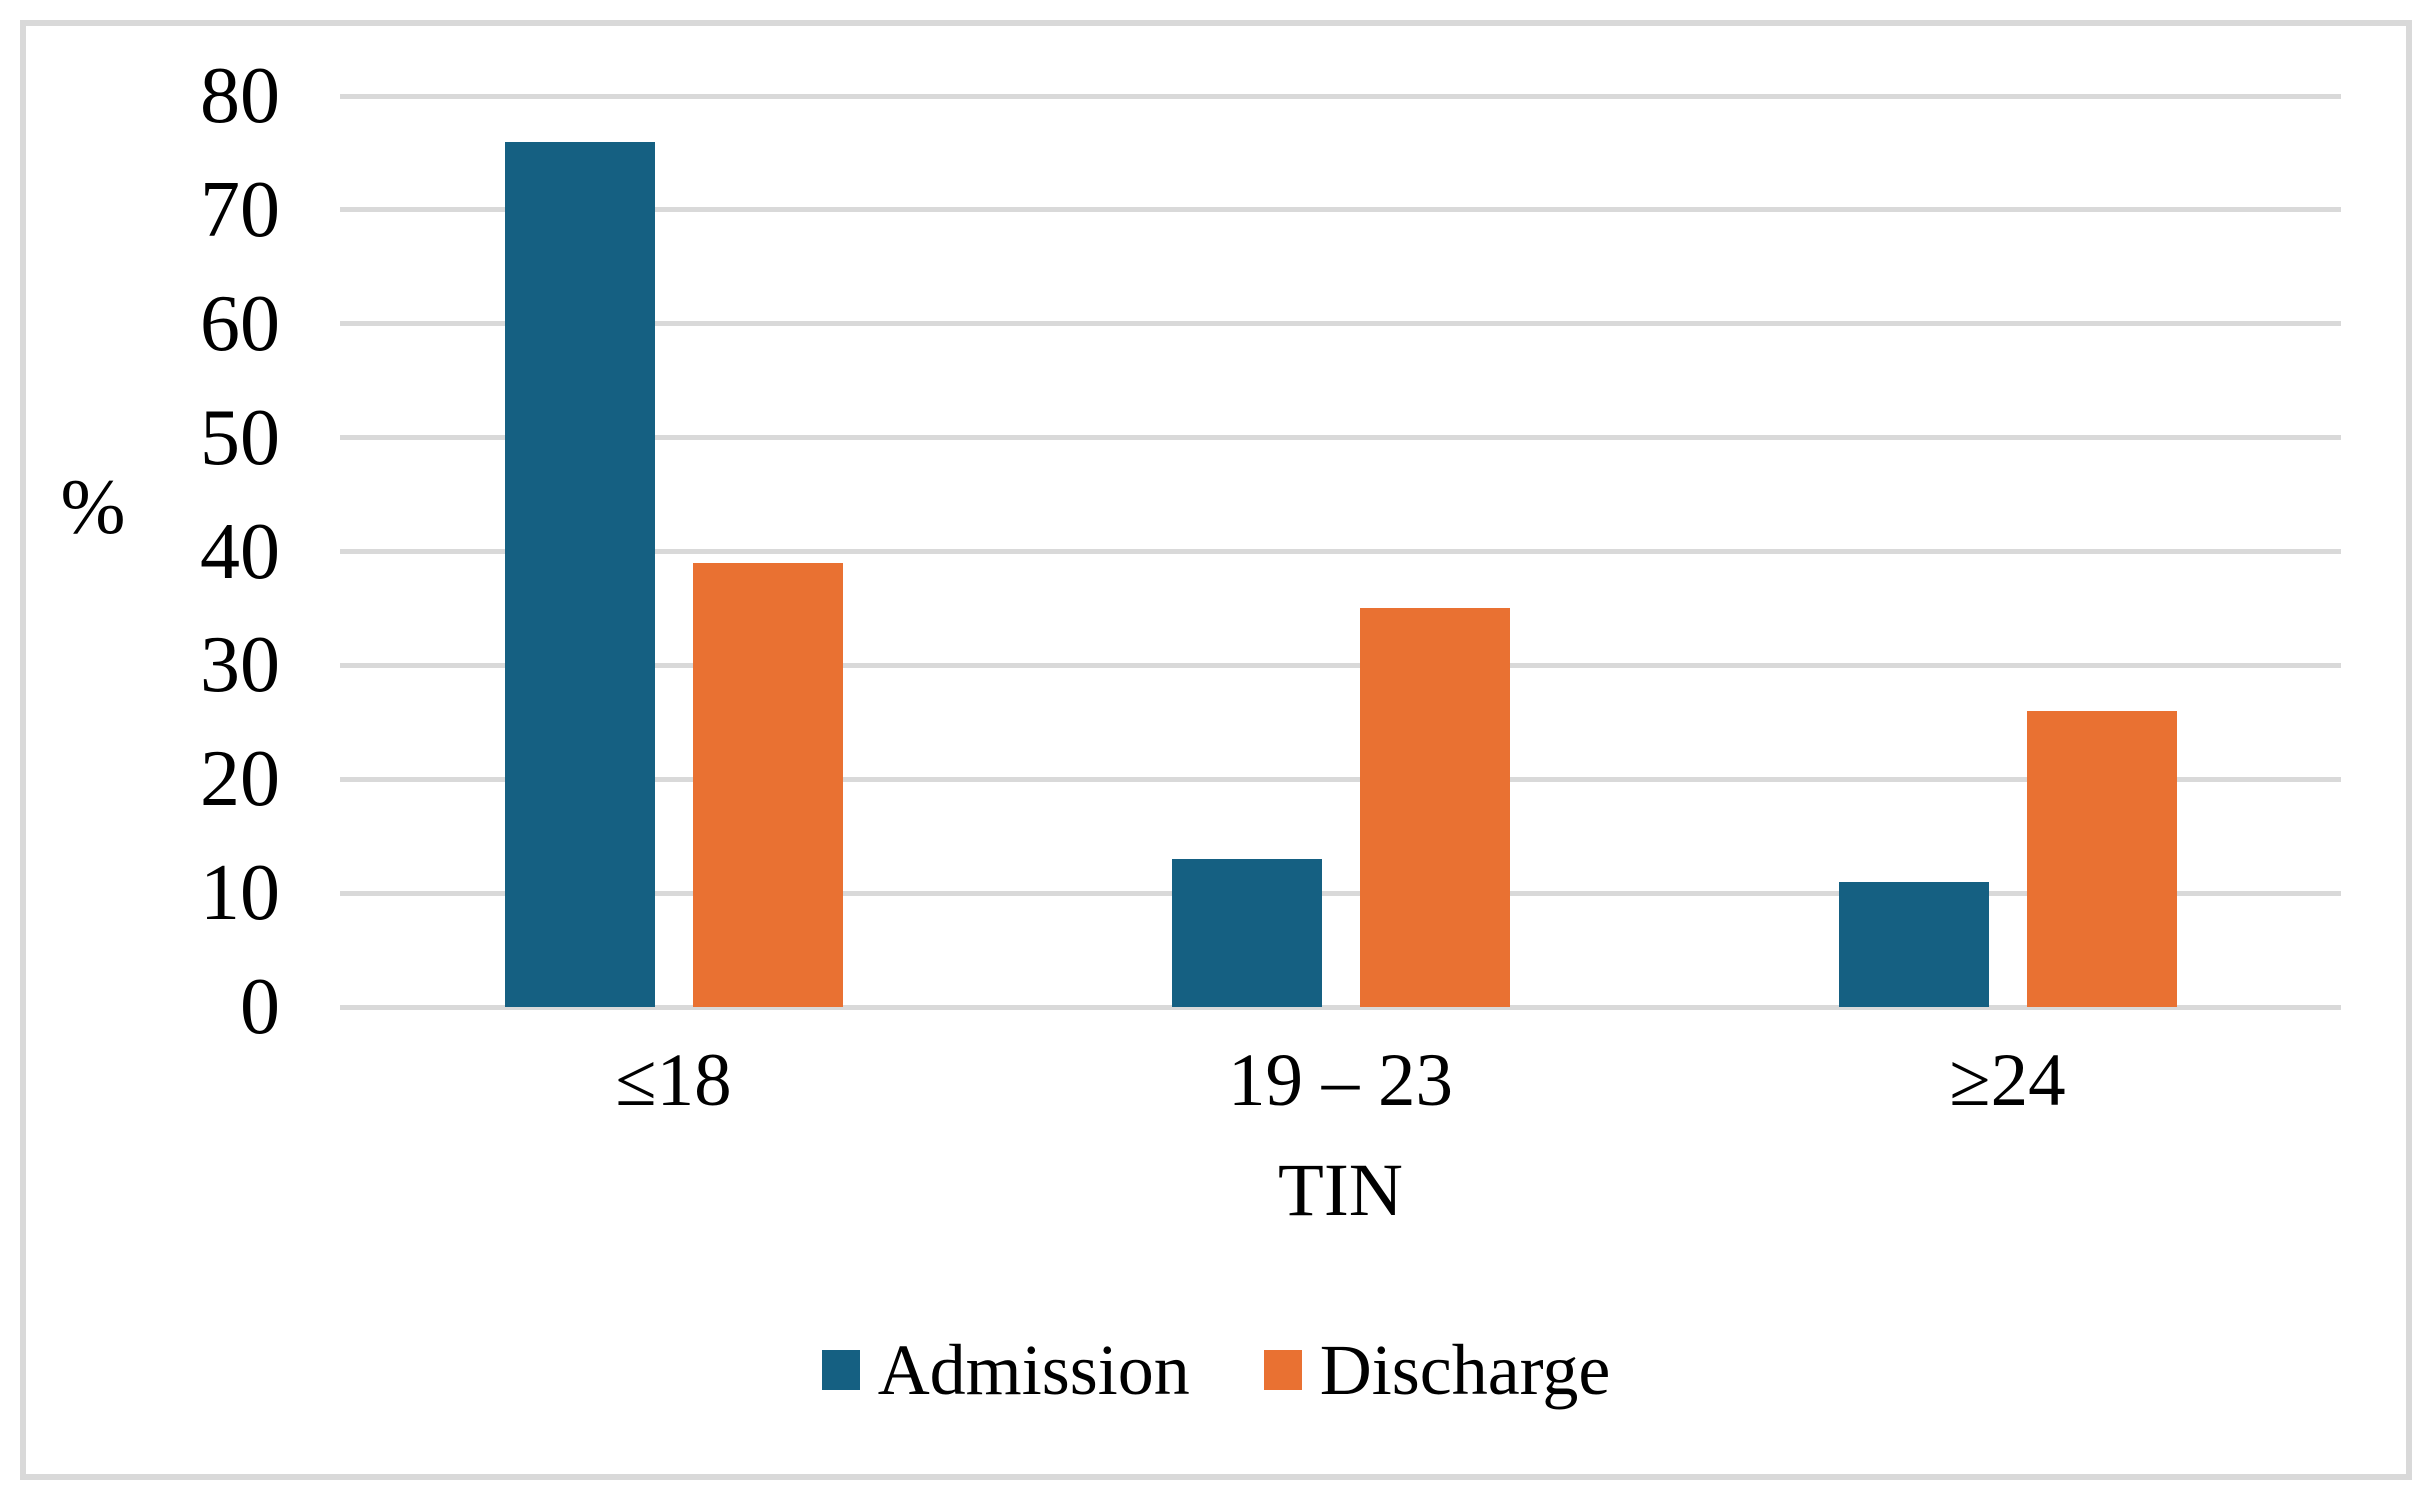 This screenshot has width=2432, height=1500. Describe the element at coordinates (93, 506) in the screenshot. I see `y-axis-title: %` at that location.